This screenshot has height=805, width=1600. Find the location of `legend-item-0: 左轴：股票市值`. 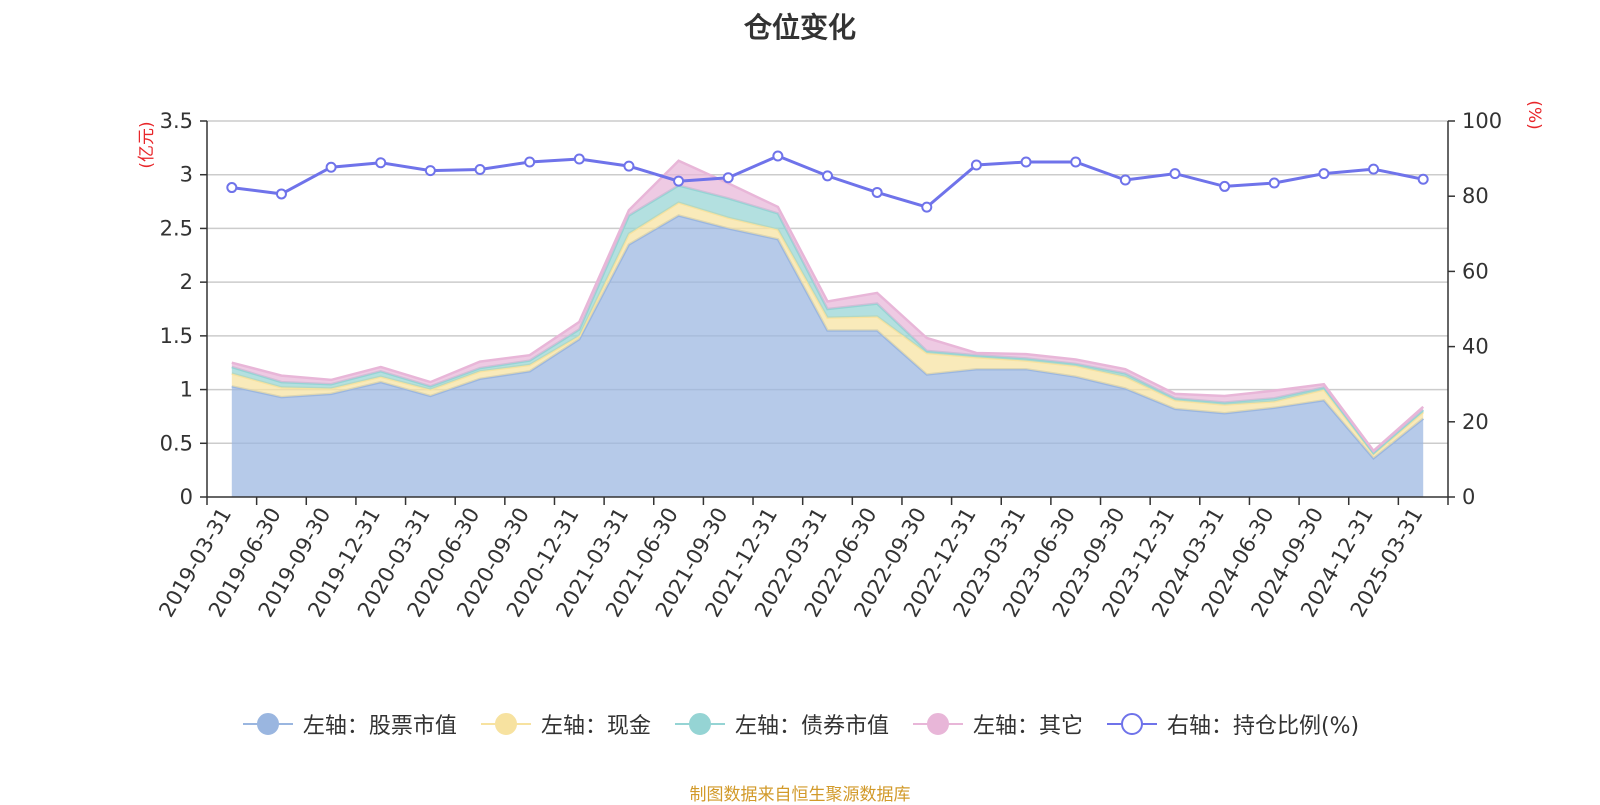

legend-item-0: 左轴：股票市值 is located at coordinates (349, 724).